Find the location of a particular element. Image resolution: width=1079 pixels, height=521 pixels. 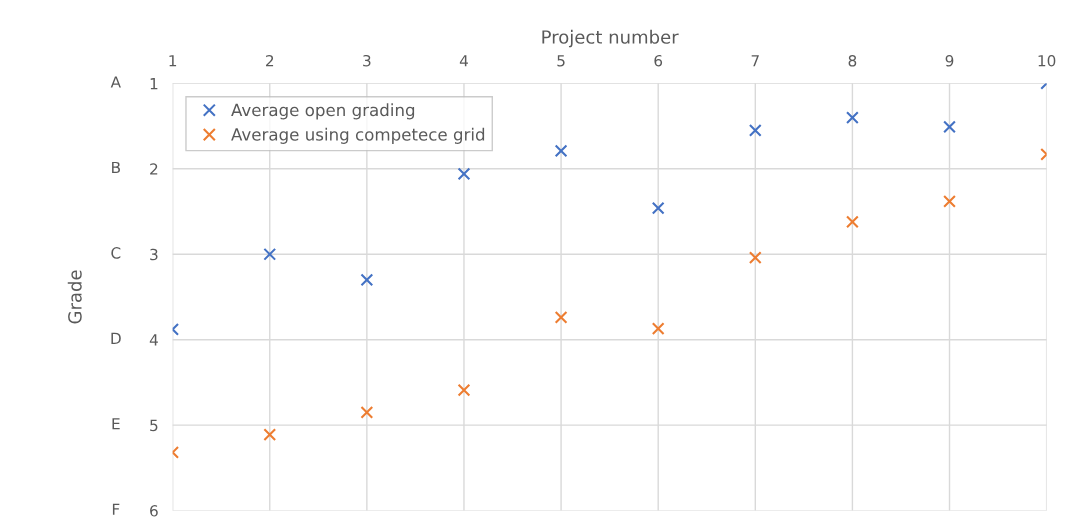

text: E is located at coordinates (116, 424).